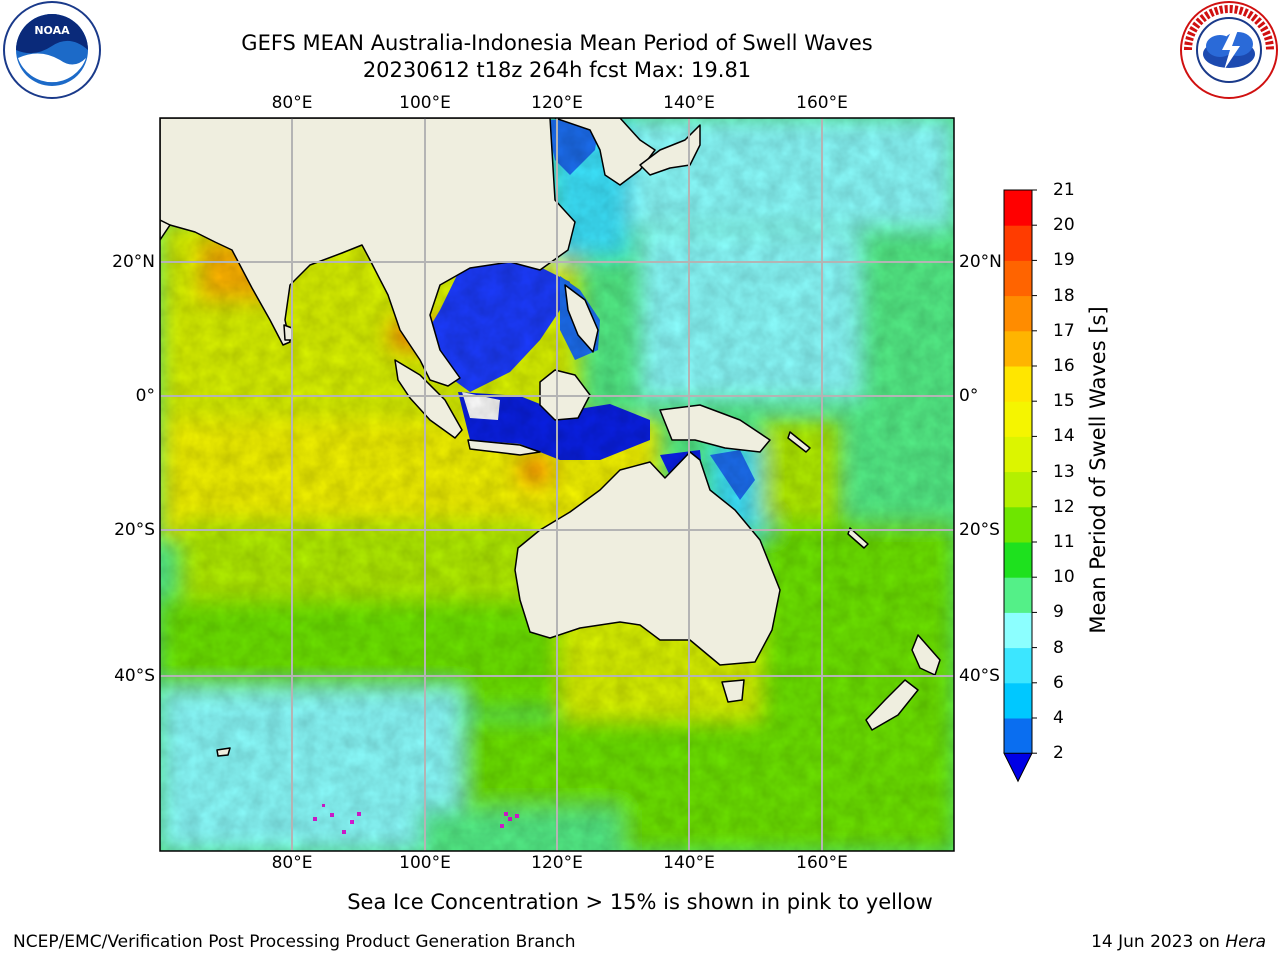 The height and width of the screenshot is (960, 1280). I want to click on lon-tick-bottom: 100°E, so click(425, 863).